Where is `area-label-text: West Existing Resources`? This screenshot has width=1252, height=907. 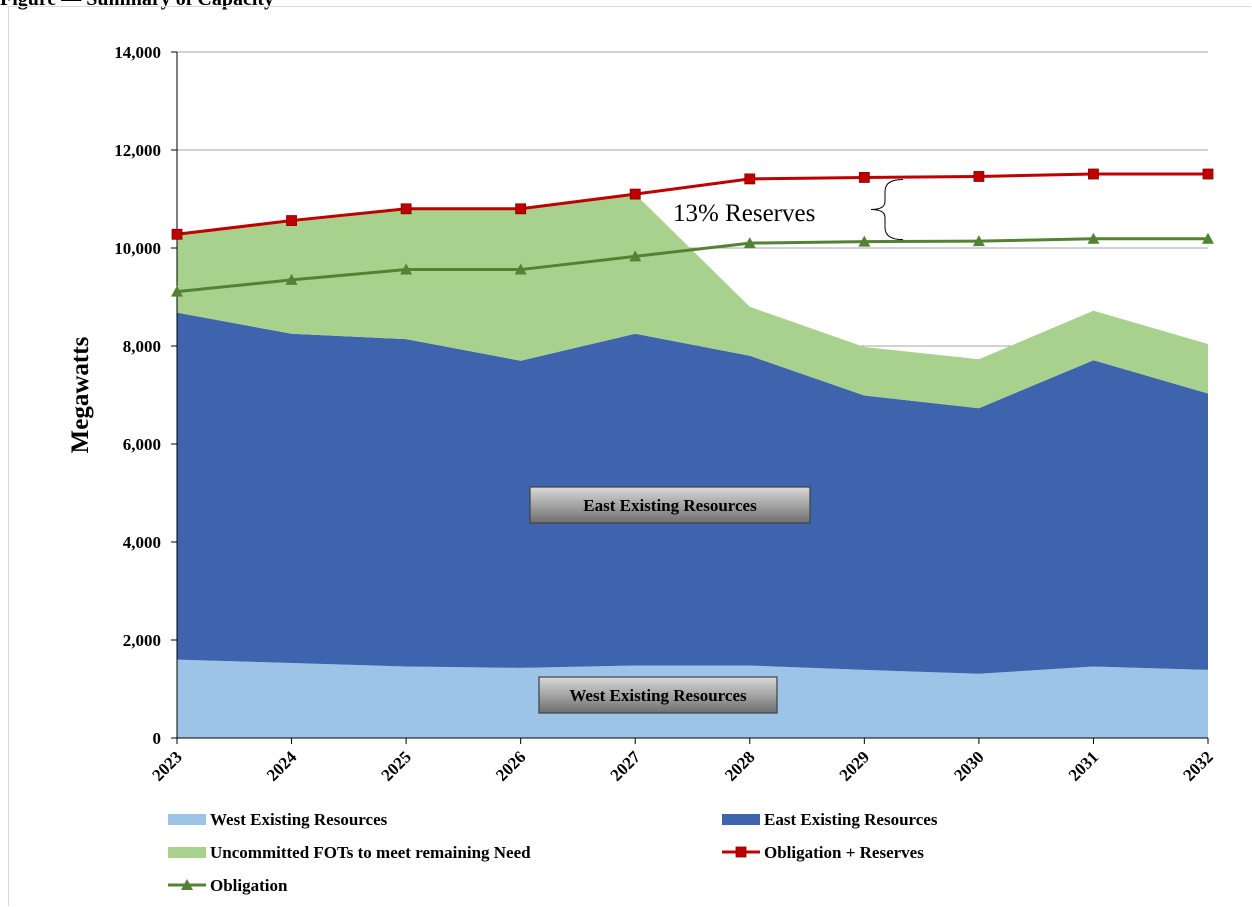 area-label-text: West Existing Resources is located at coordinates (658, 695).